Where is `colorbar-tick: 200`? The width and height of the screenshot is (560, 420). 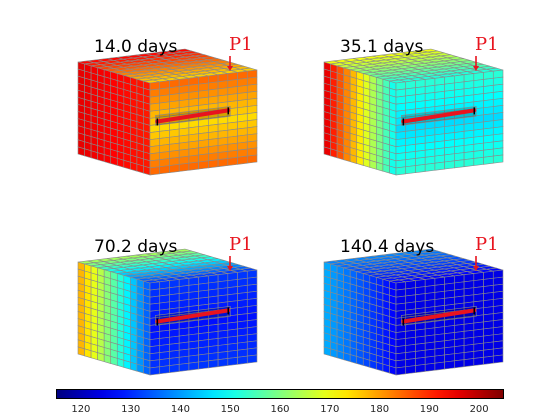
colorbar-tick: 200 is located at coordinates (479, 409).